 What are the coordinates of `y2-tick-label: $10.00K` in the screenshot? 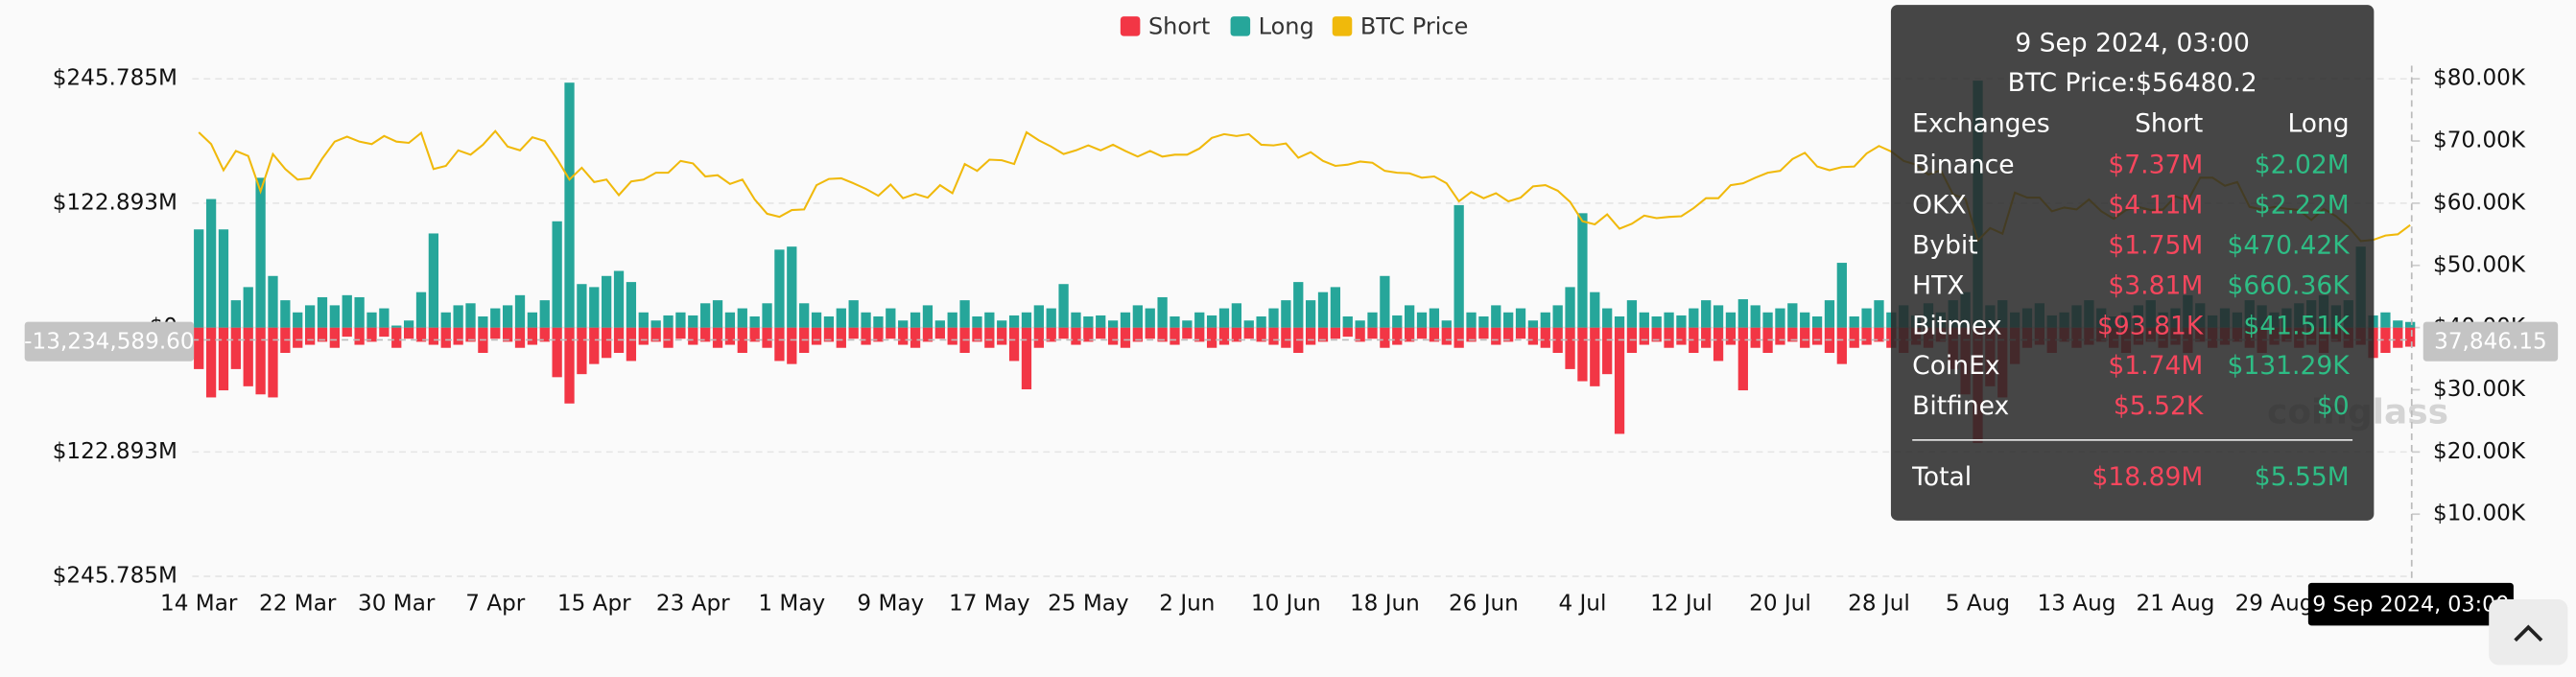 It's located at (2479, 514).